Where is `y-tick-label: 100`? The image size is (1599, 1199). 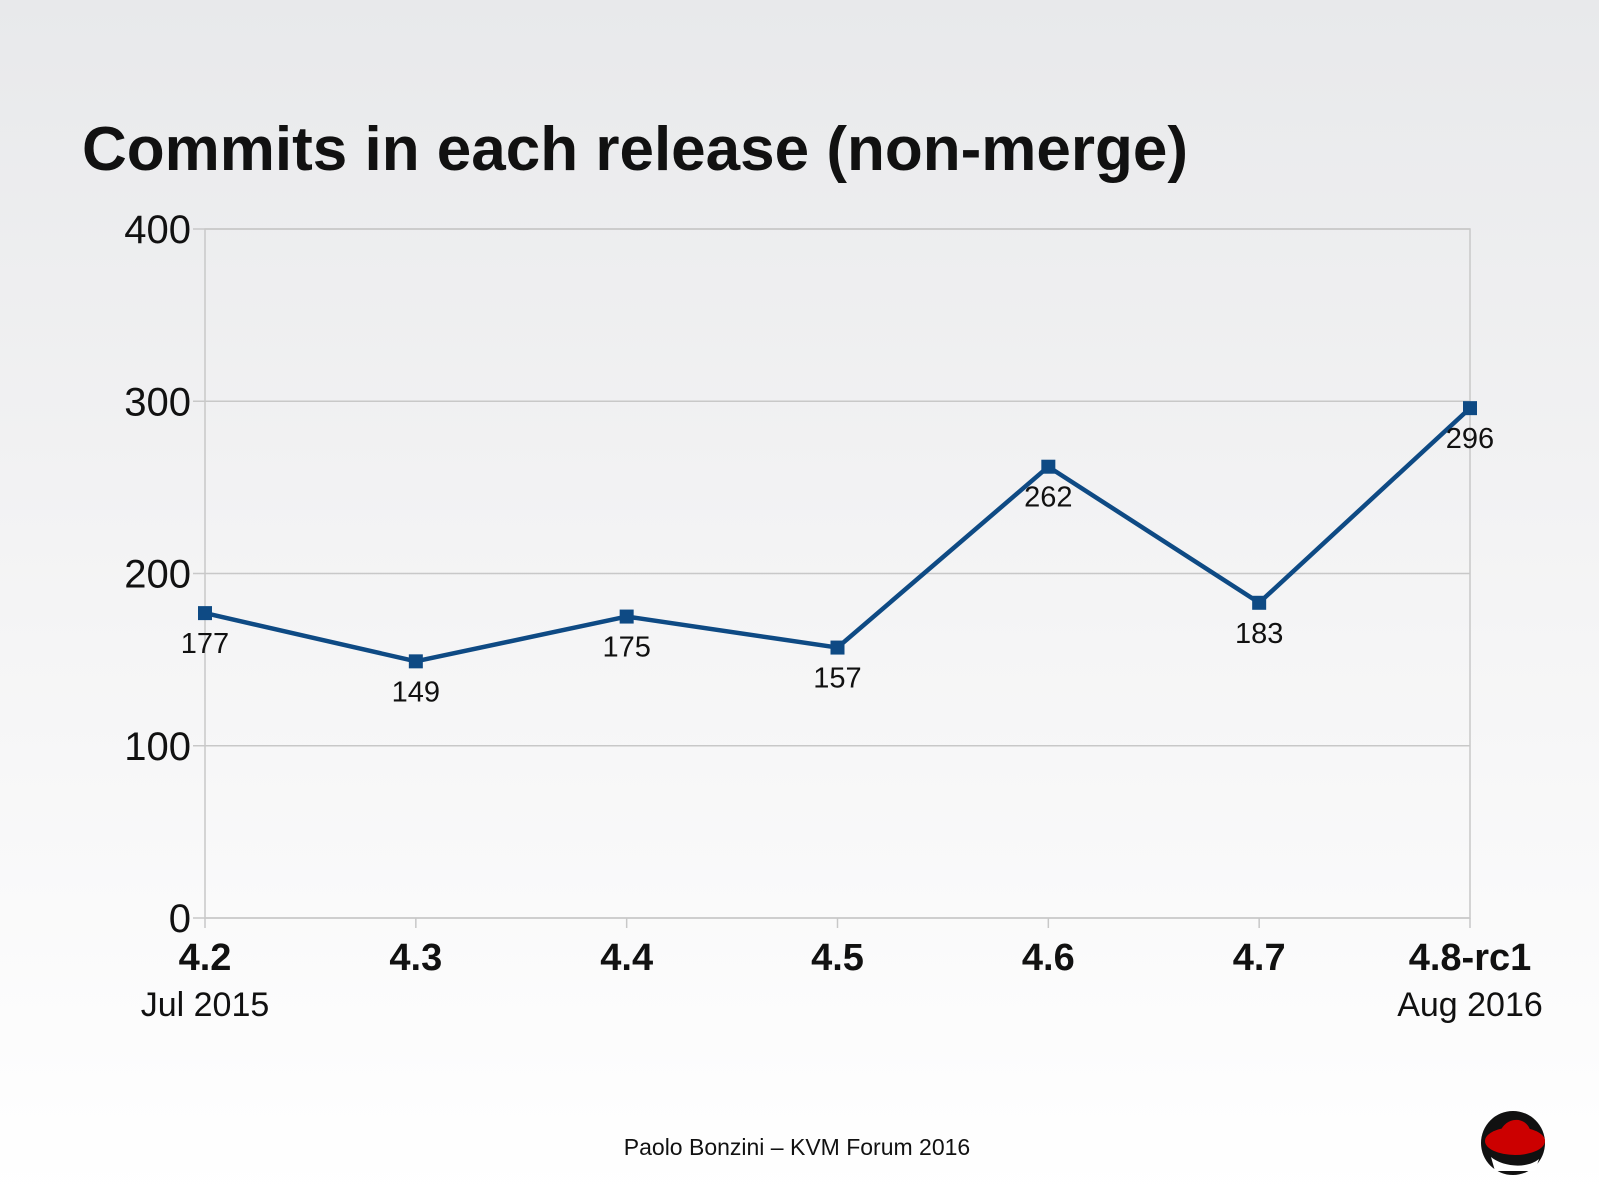
y-tick-label: 100 is located at coordinates (157, 747).